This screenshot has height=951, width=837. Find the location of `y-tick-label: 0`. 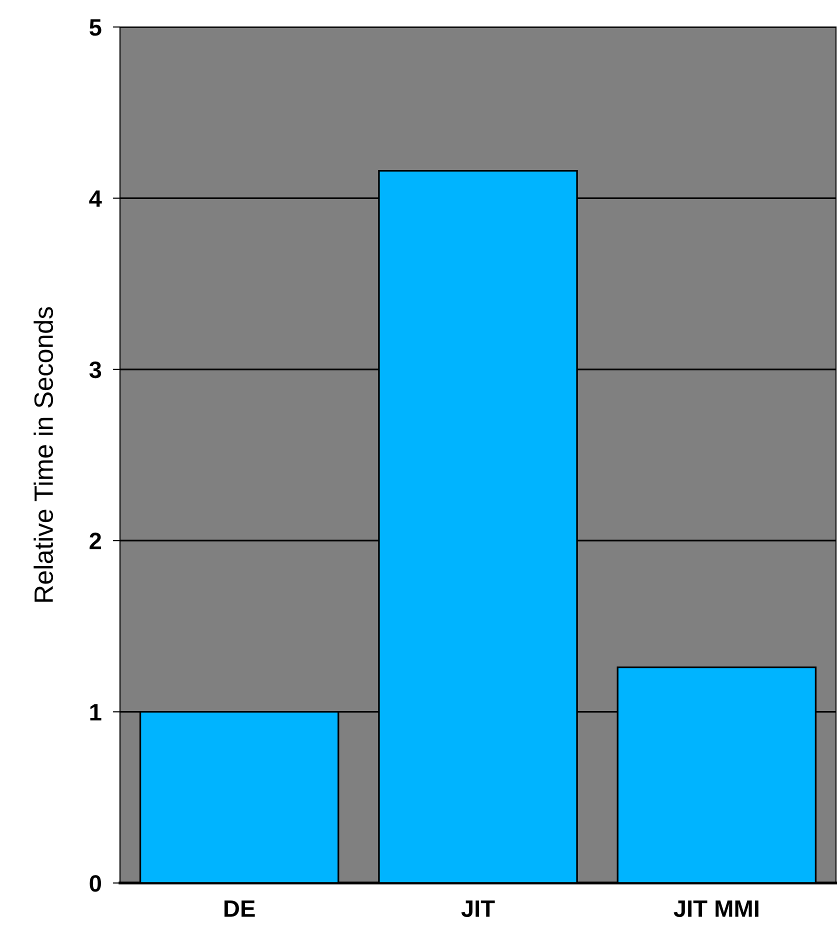

y-tick-label: 0 is located at coordinates (95, 883).